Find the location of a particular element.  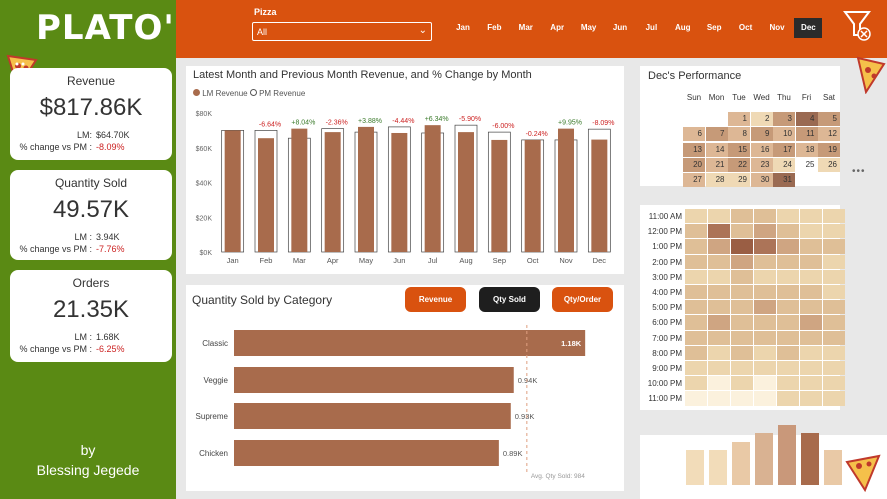

month-button-feb: Feb is located at coordinates (494, 27).